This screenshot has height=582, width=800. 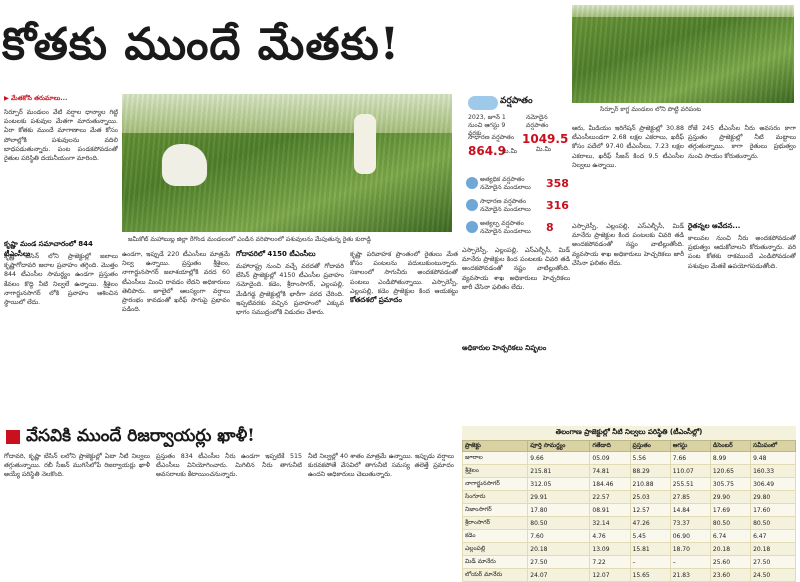 What do you see at coordinates (690, 510) in the screenshot?
I see `table-cell: 14.84` at bounding box center [690, 510].